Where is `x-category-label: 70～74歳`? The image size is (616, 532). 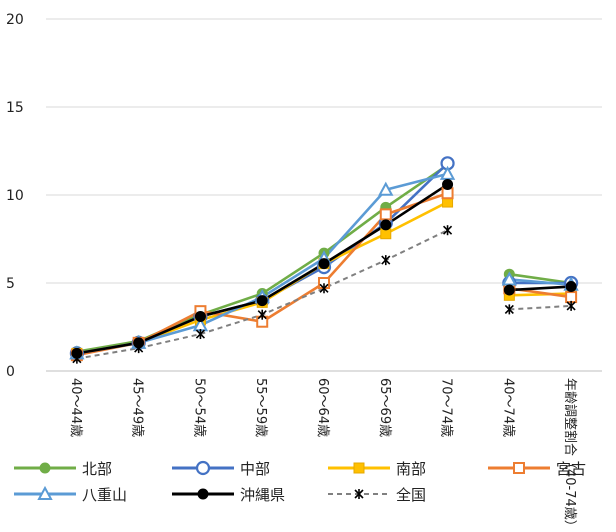 x-category-label: 70～74歳 is located at coordinates (446, 407).